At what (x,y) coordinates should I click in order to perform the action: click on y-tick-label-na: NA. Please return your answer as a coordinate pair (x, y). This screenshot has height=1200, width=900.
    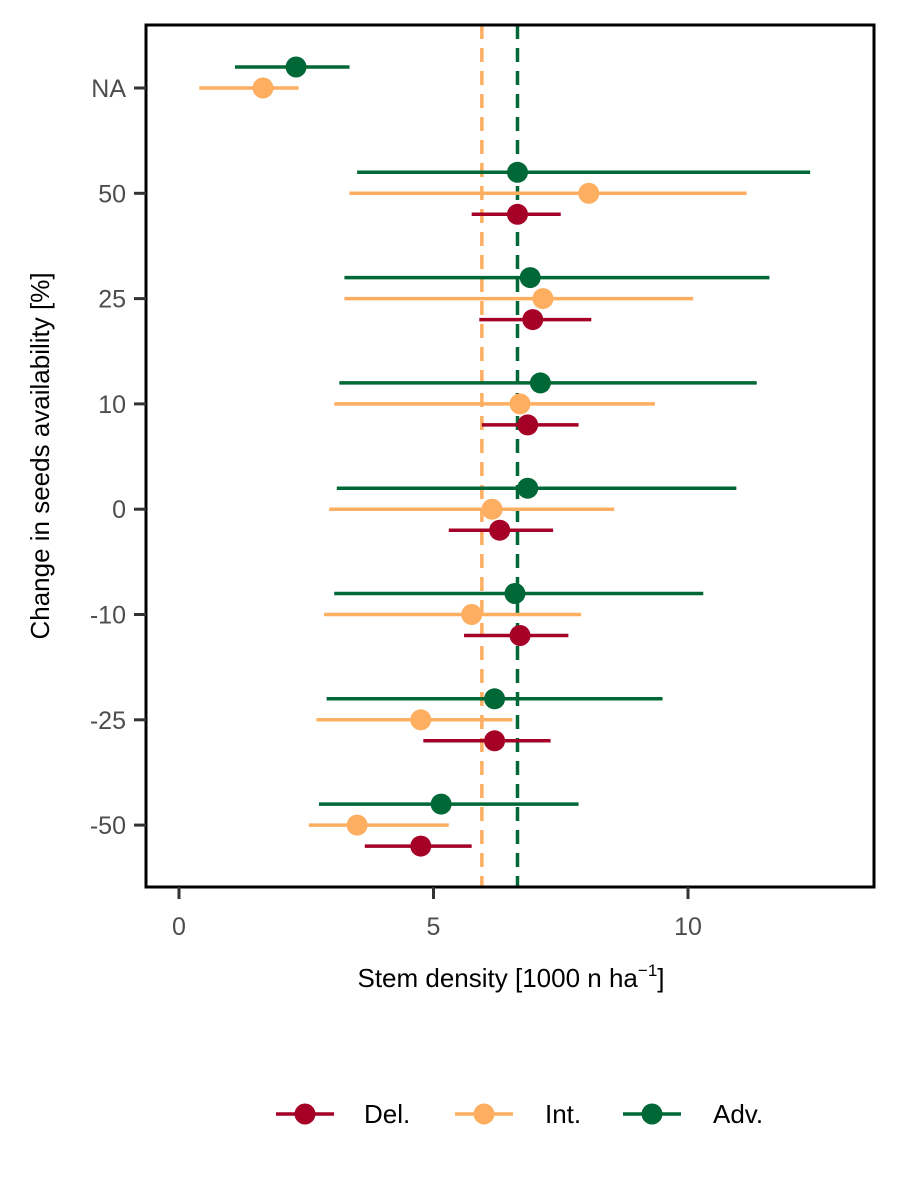
    Looking at the image, I should click on (108, 89).